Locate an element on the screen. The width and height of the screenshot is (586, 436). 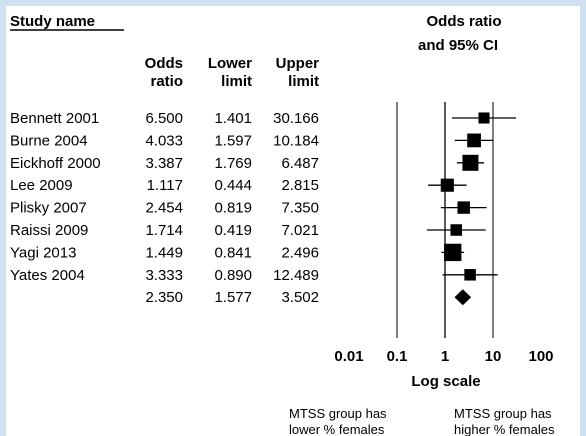
upper-limit-header-line2: limit is located at coordinates (303, 81).